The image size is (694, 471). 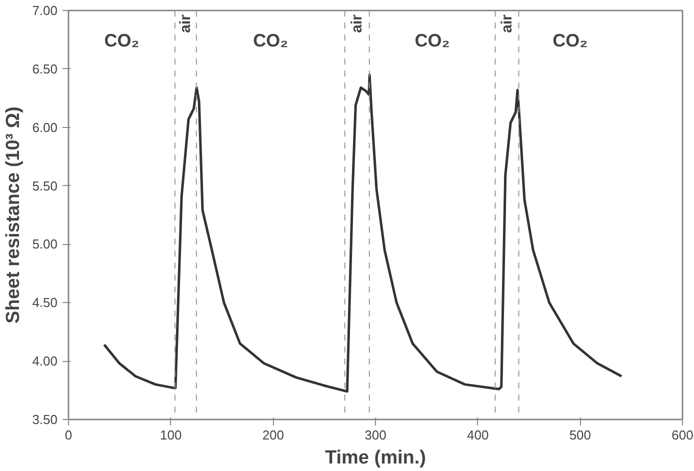 What do you see at coordinates (477, 435) in the screenshot?
I see `x-tick-label: 400` at bounding box center [477, 435].